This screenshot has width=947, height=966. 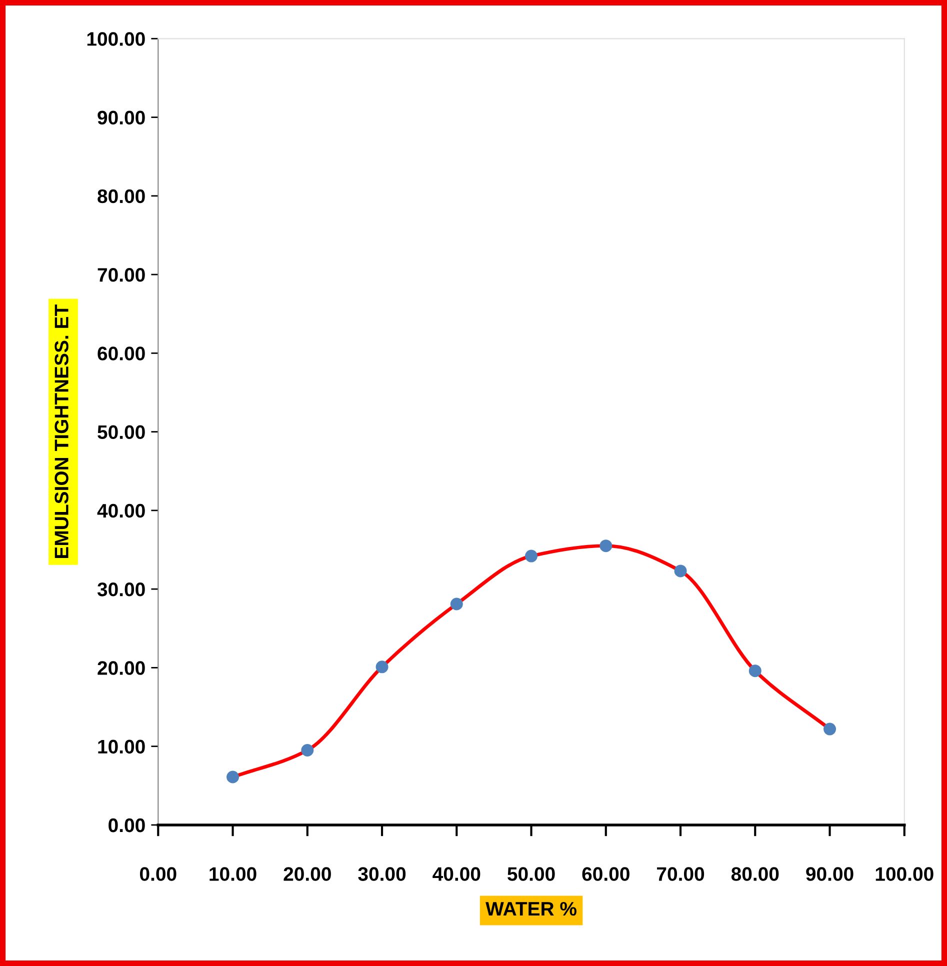 I want to click on y-tick-label: 10.00, so click(x=121, y=747).